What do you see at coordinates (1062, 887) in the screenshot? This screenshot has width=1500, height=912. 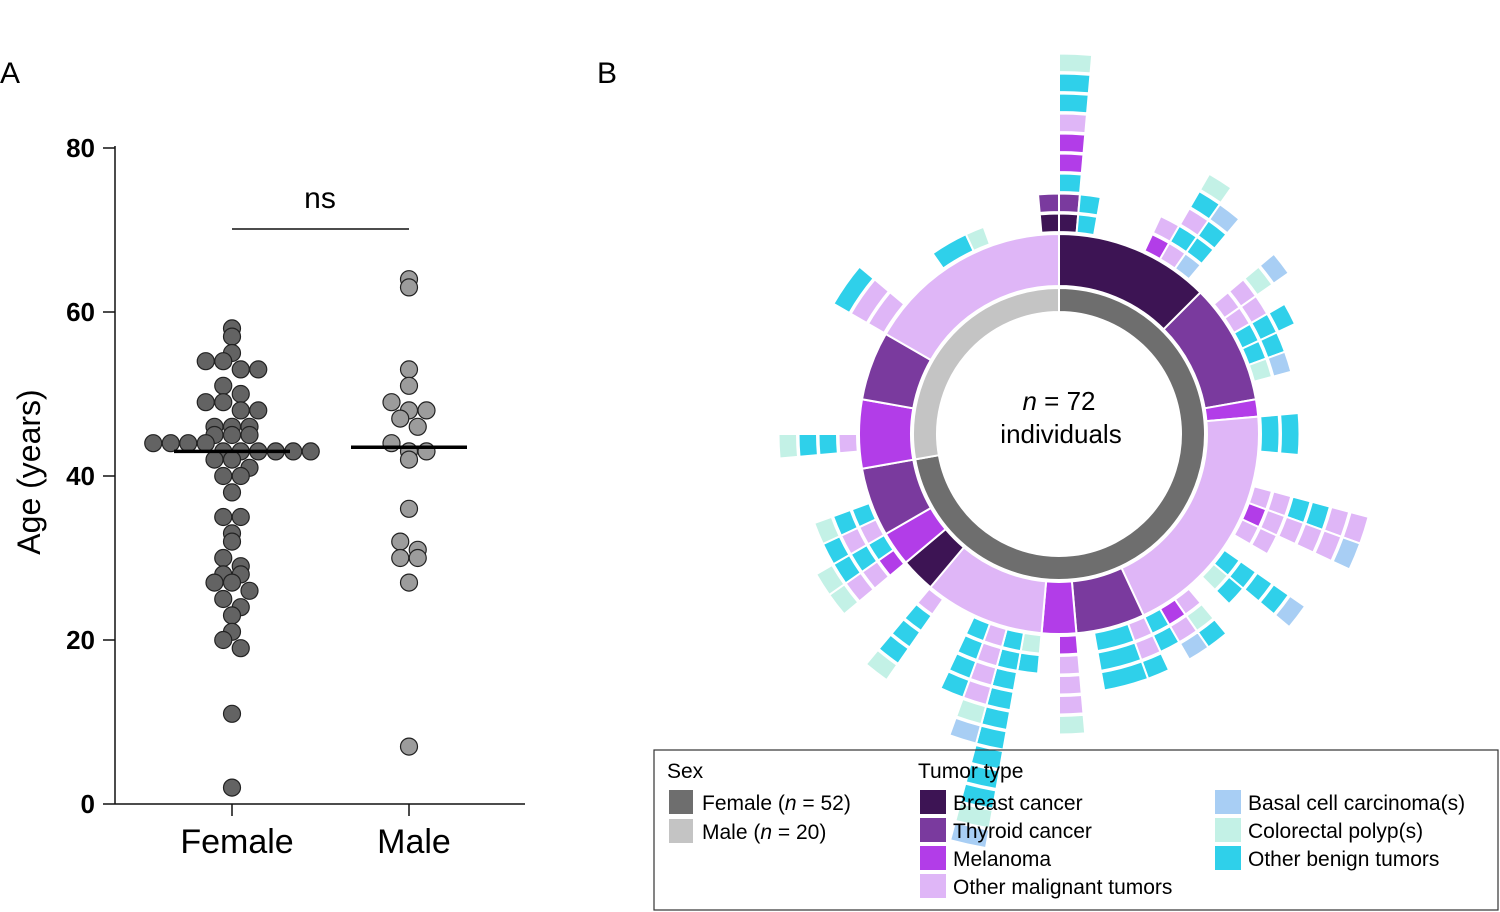 I see `legend-tumor-label: Other malignant tumors` at bounding box center [1062, 887].